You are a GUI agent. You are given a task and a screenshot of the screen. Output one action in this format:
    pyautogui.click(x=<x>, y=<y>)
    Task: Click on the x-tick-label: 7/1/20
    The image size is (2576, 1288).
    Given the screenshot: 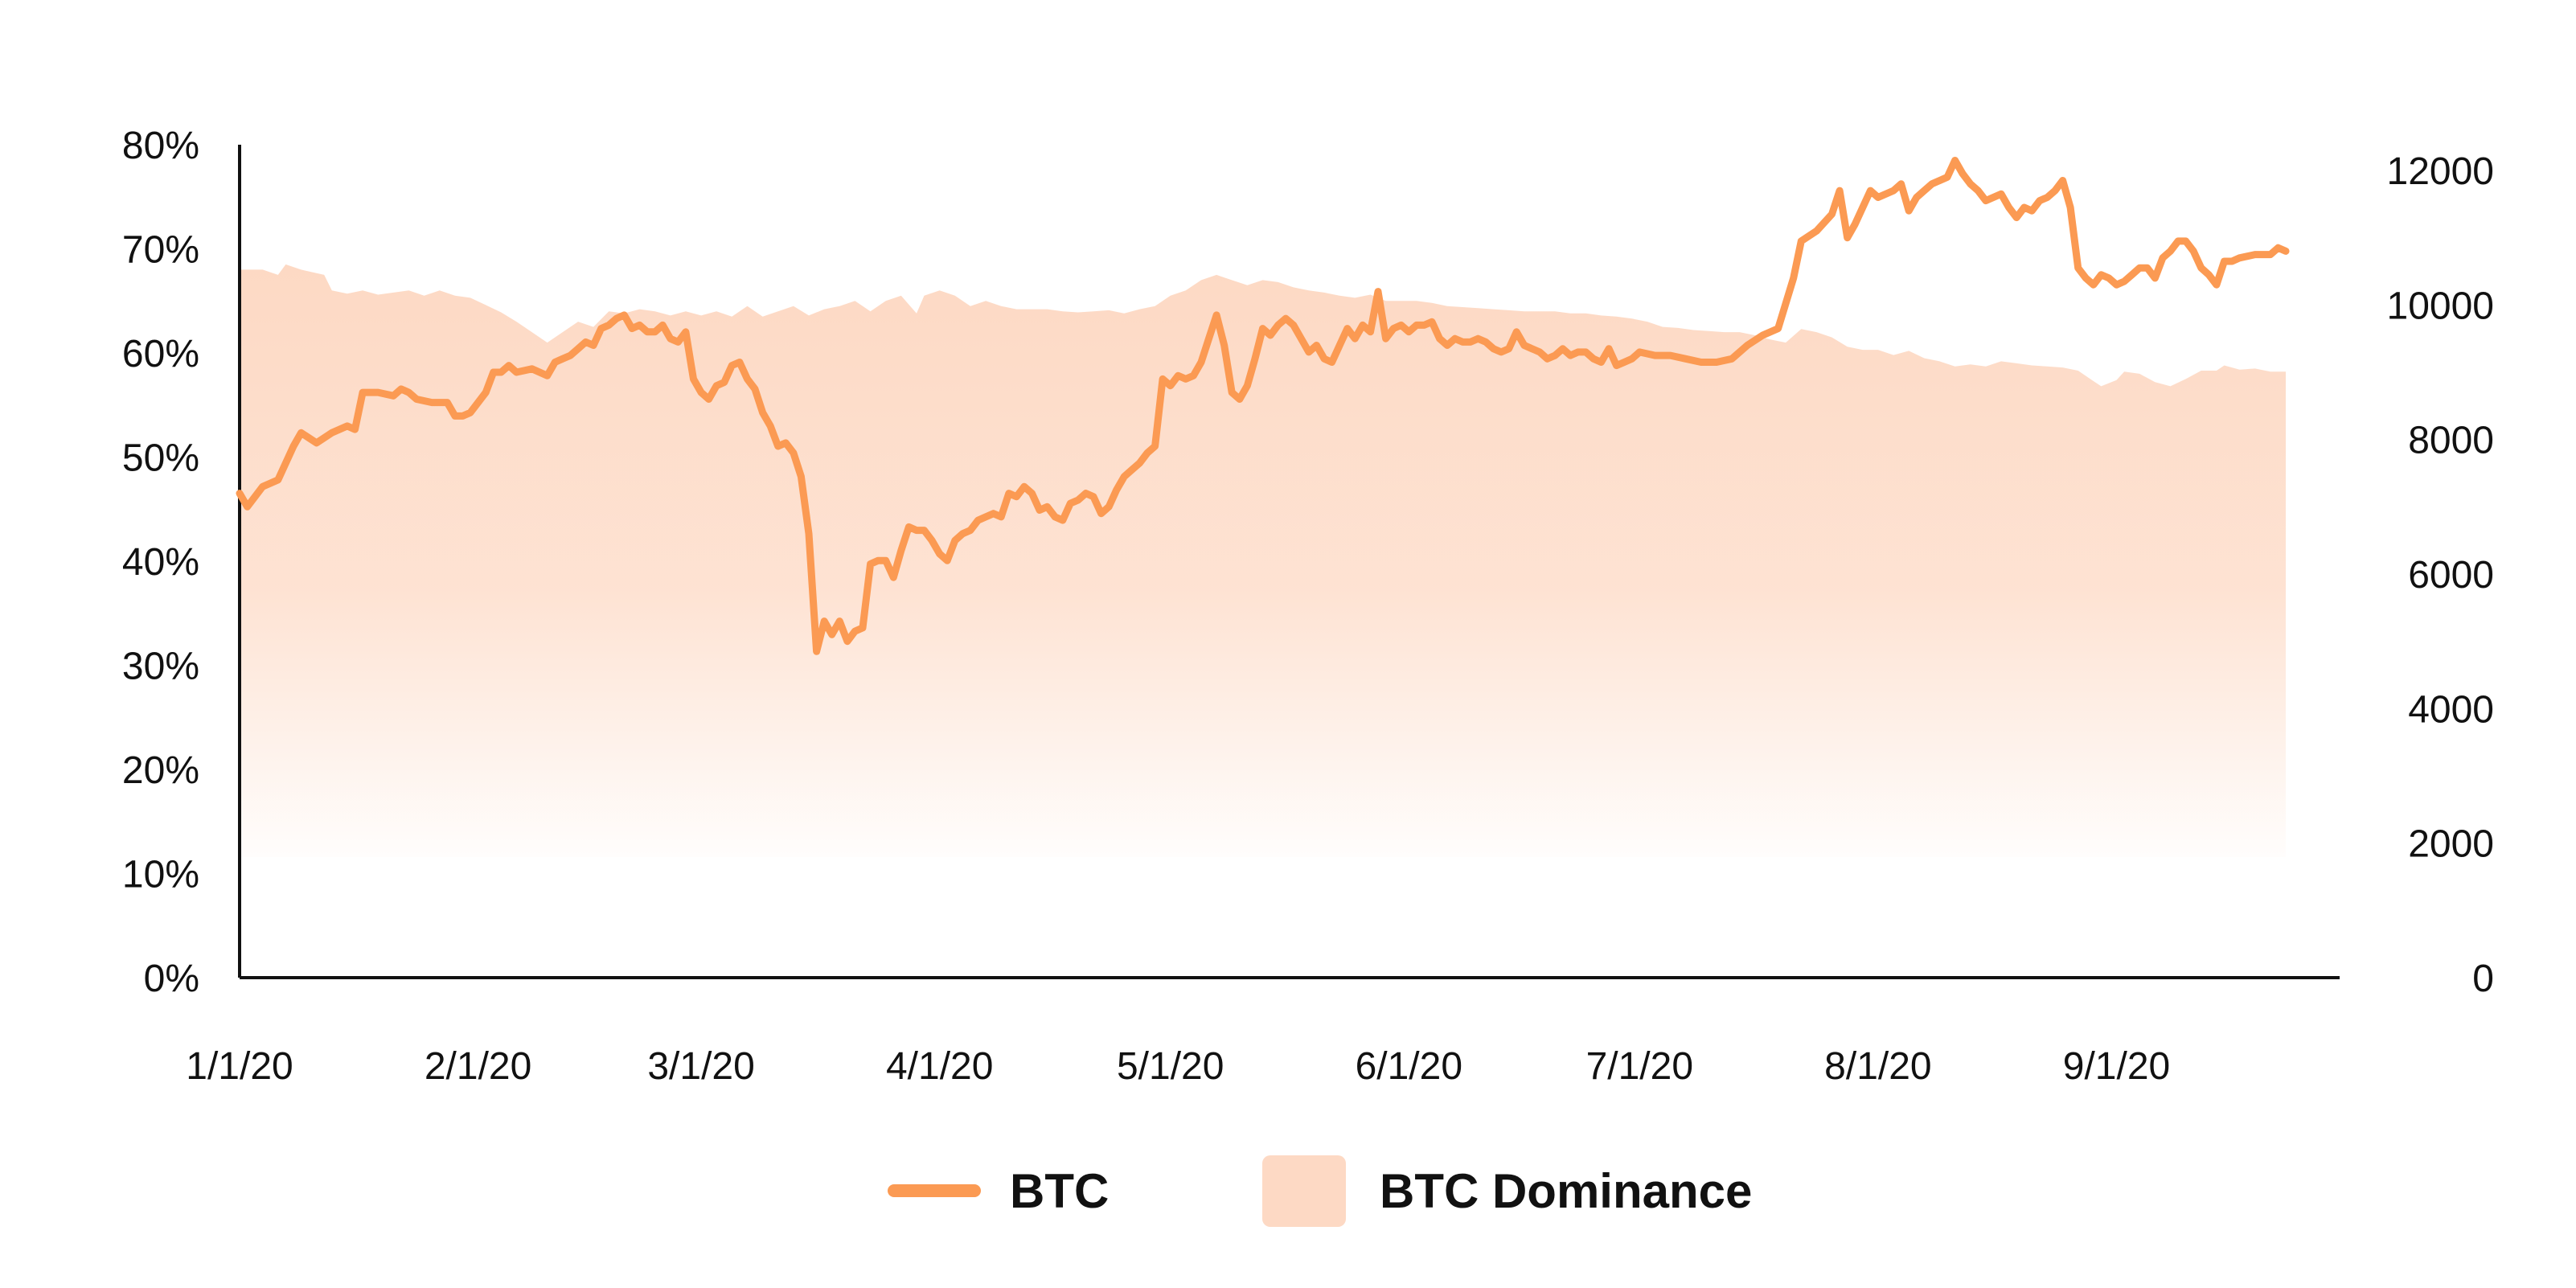 What is the action you would take?
    pyautogui.click(x=1639, y=1066)
    